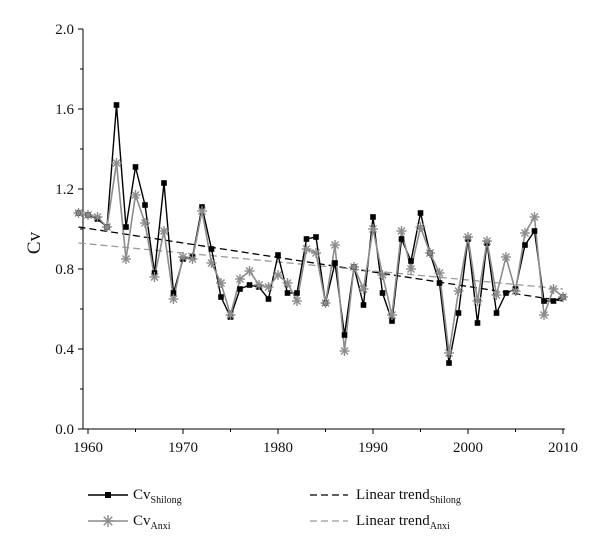 This screenshot has width=600, height=552. What do you see at coordinates (152, 522) in the screenshot?
I see `legend-label-cv-anxi: CvAnxi` at bounding box center [152, 522].